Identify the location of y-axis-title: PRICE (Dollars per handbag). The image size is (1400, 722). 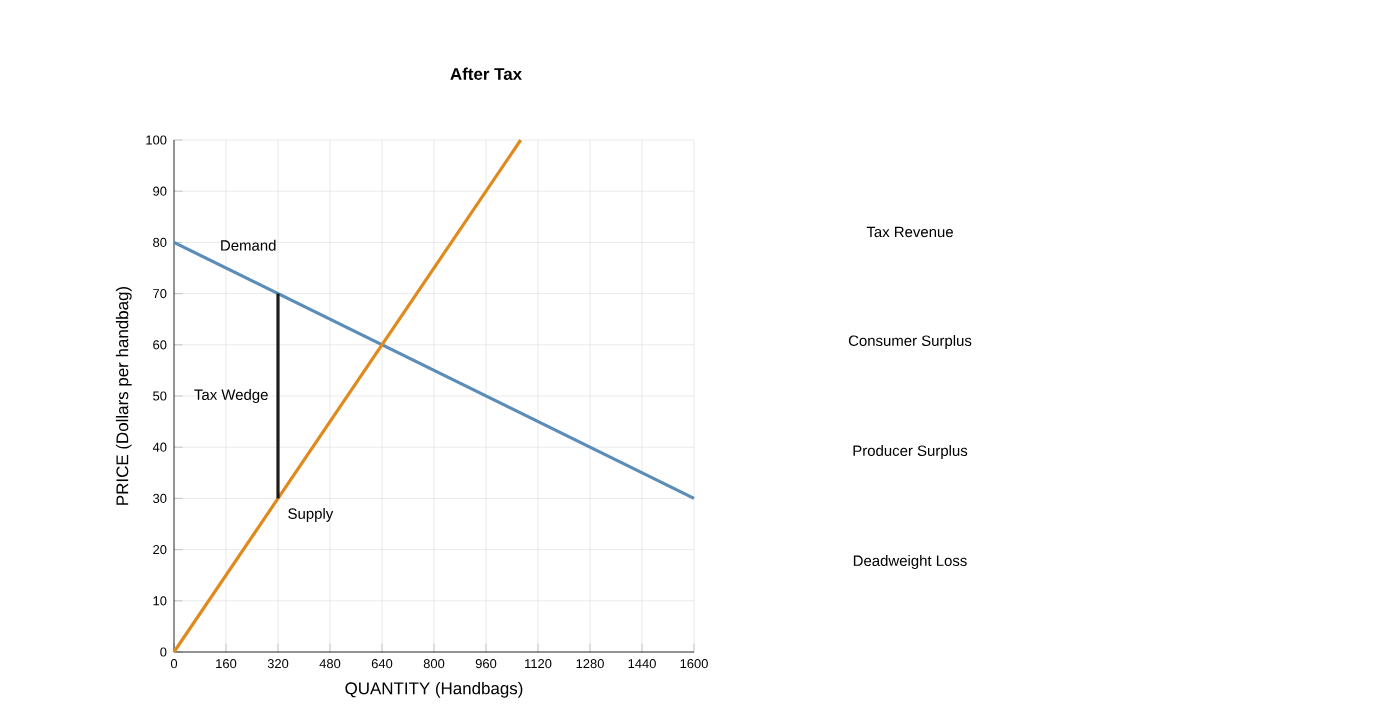
(123, 395).